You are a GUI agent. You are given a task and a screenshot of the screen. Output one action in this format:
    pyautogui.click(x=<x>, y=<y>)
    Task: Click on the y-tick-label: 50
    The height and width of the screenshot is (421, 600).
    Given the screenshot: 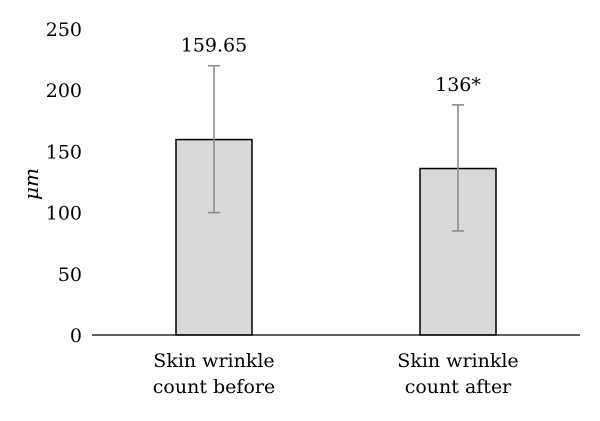 What is the action you would take?
    pyautogui.click(x=70, y=275)
    